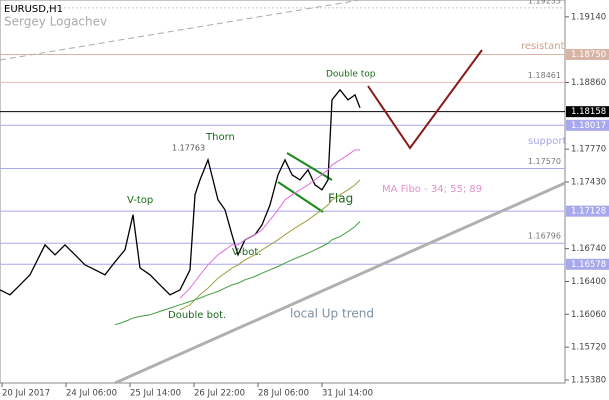  I want to click on y-tick-label: 1.15380, so click(588, 381).